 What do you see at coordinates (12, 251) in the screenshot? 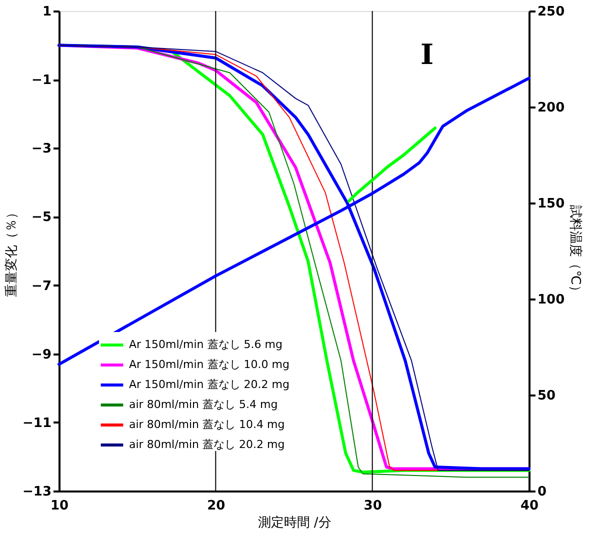
I see `y-axis-title: 重量変化（％）` at bounding box center [12, 251].